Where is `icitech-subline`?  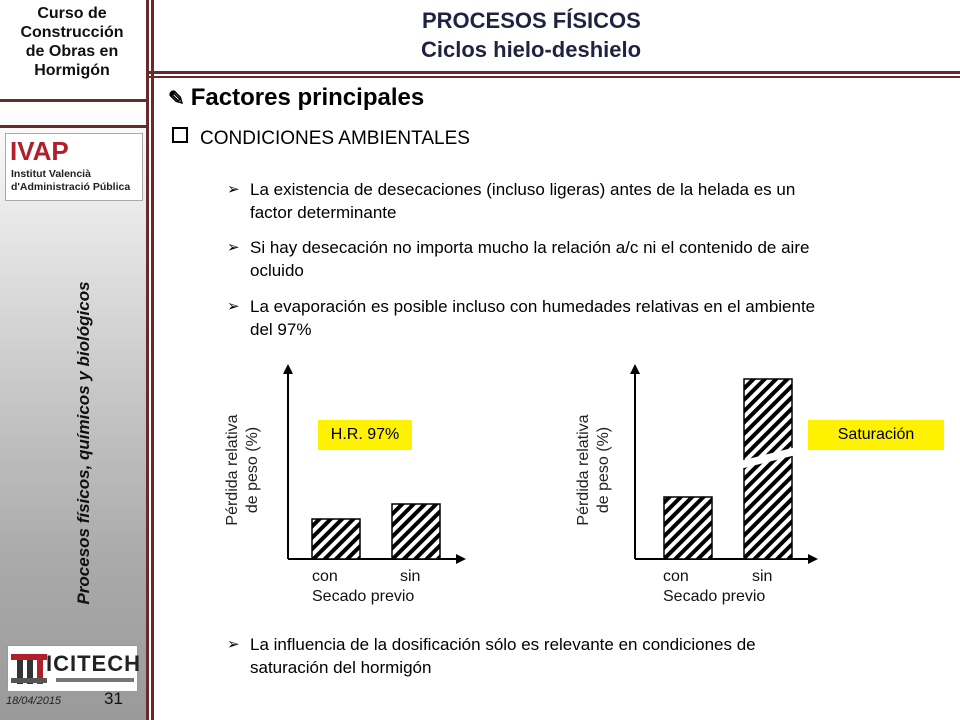 icitech-subline is located at coordinates (95, 680).